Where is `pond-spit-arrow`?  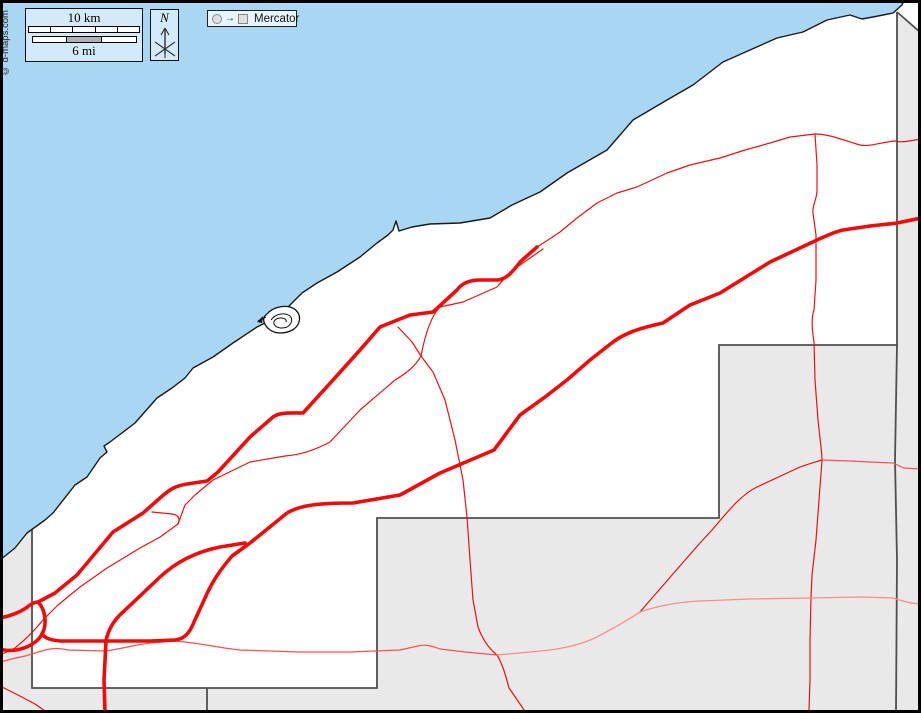
pond-spit-arrow is located at coordinates (260, 319).